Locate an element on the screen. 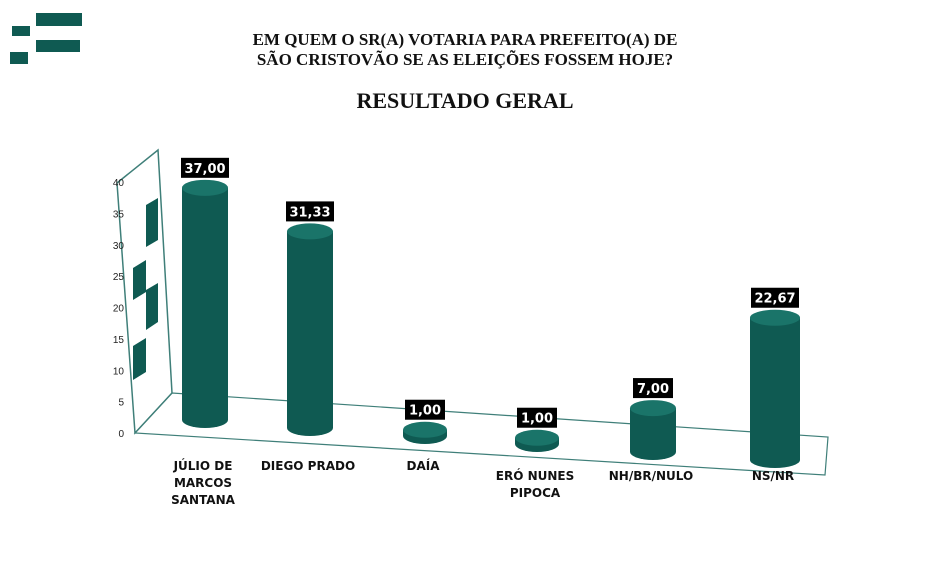  y-tick-label: 10 is located at coordinates (119, 371).